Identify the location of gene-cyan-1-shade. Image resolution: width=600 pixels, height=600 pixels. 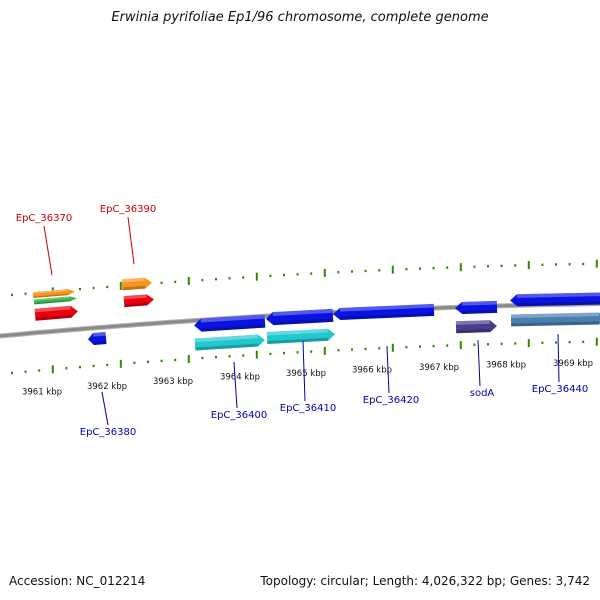
(227, 347).